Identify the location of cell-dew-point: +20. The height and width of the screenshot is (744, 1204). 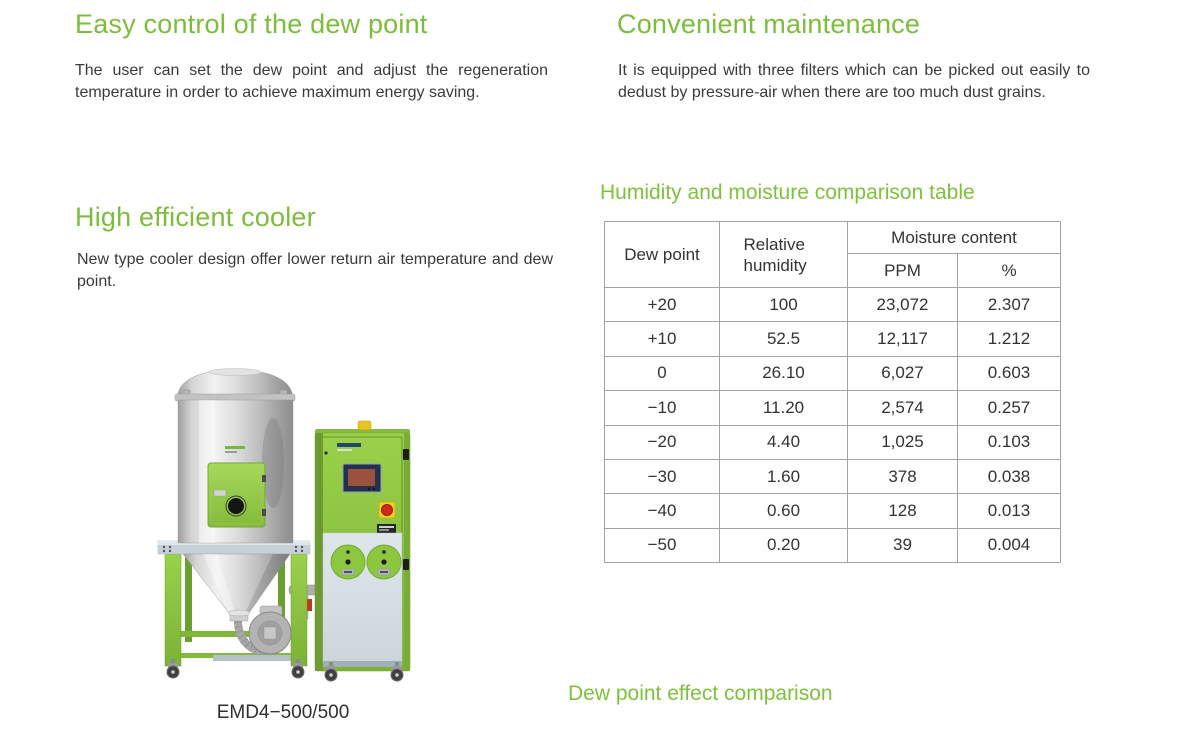
(662, 304).